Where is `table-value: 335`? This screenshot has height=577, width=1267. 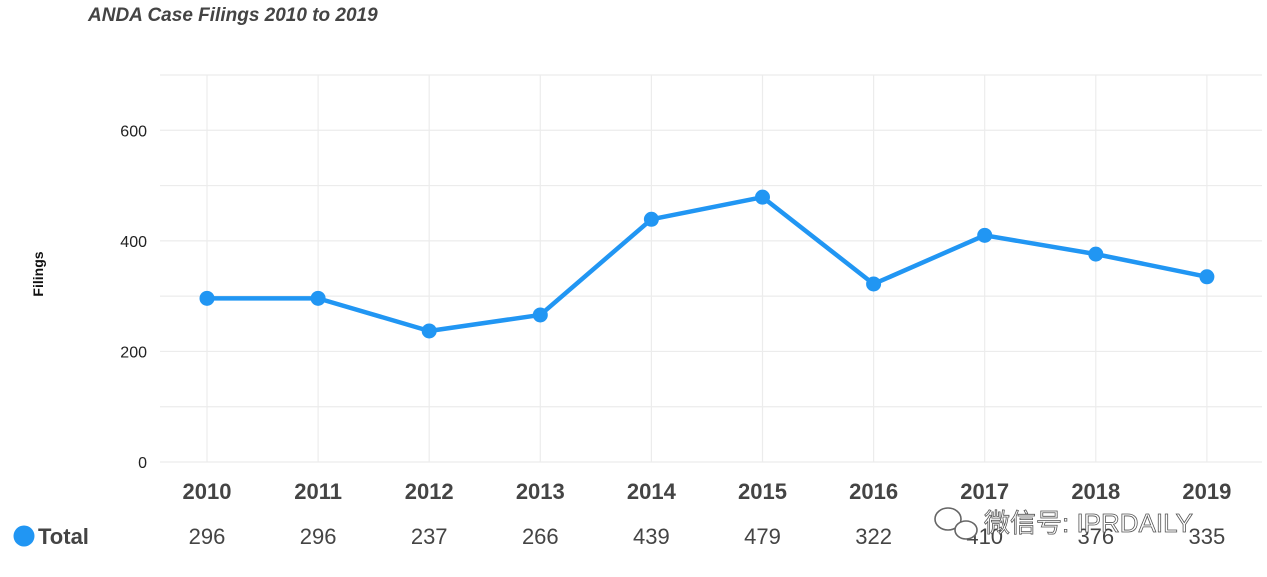
table-value: 335 is located at coordinates (1207, 536).